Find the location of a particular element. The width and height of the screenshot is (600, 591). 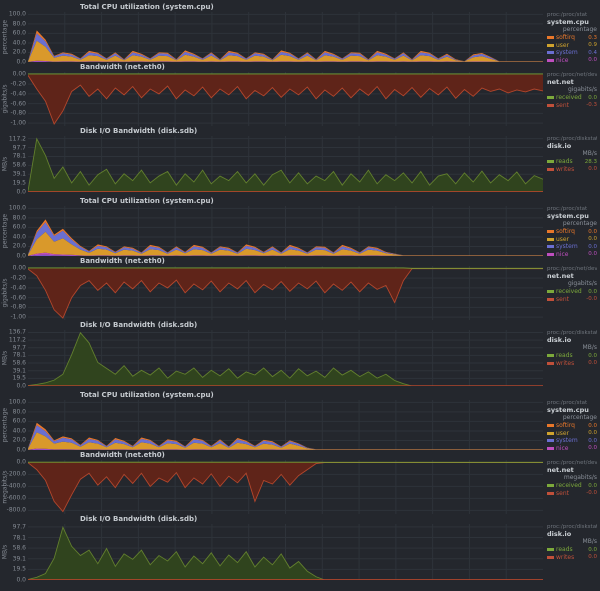

legend-label: user is located at coordinates (563, 45).